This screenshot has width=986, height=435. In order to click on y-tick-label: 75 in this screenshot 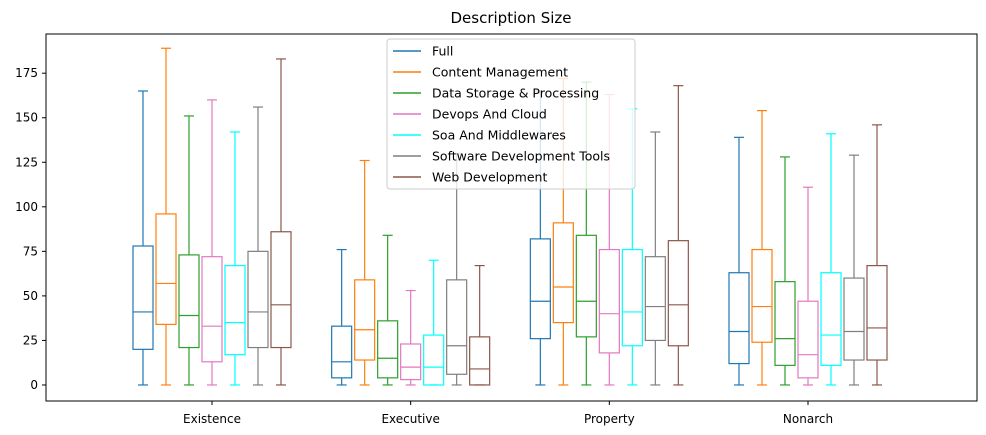, I will do `click(30, 251)`.